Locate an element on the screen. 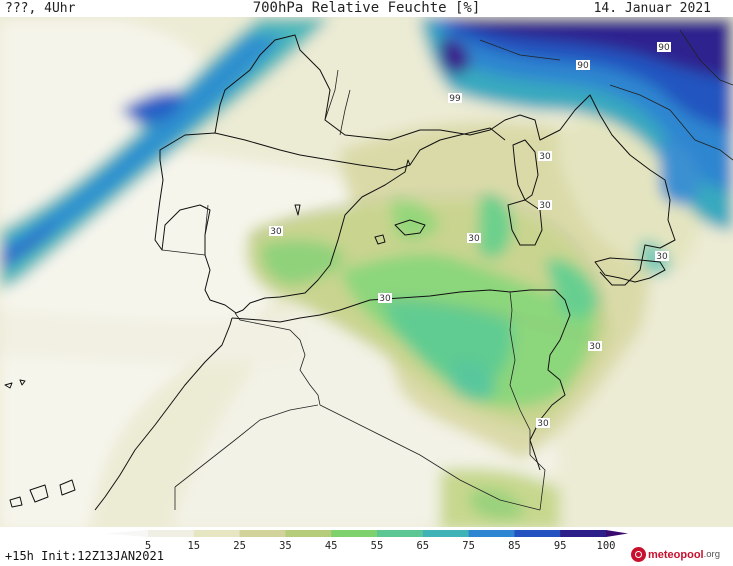 Image resolution: width=733 pixels, height=566 pixels. colorbar-tick-labels: 5 15 25 35 45 55 65 75 85 95 100 is located at coordinates (380, 546).